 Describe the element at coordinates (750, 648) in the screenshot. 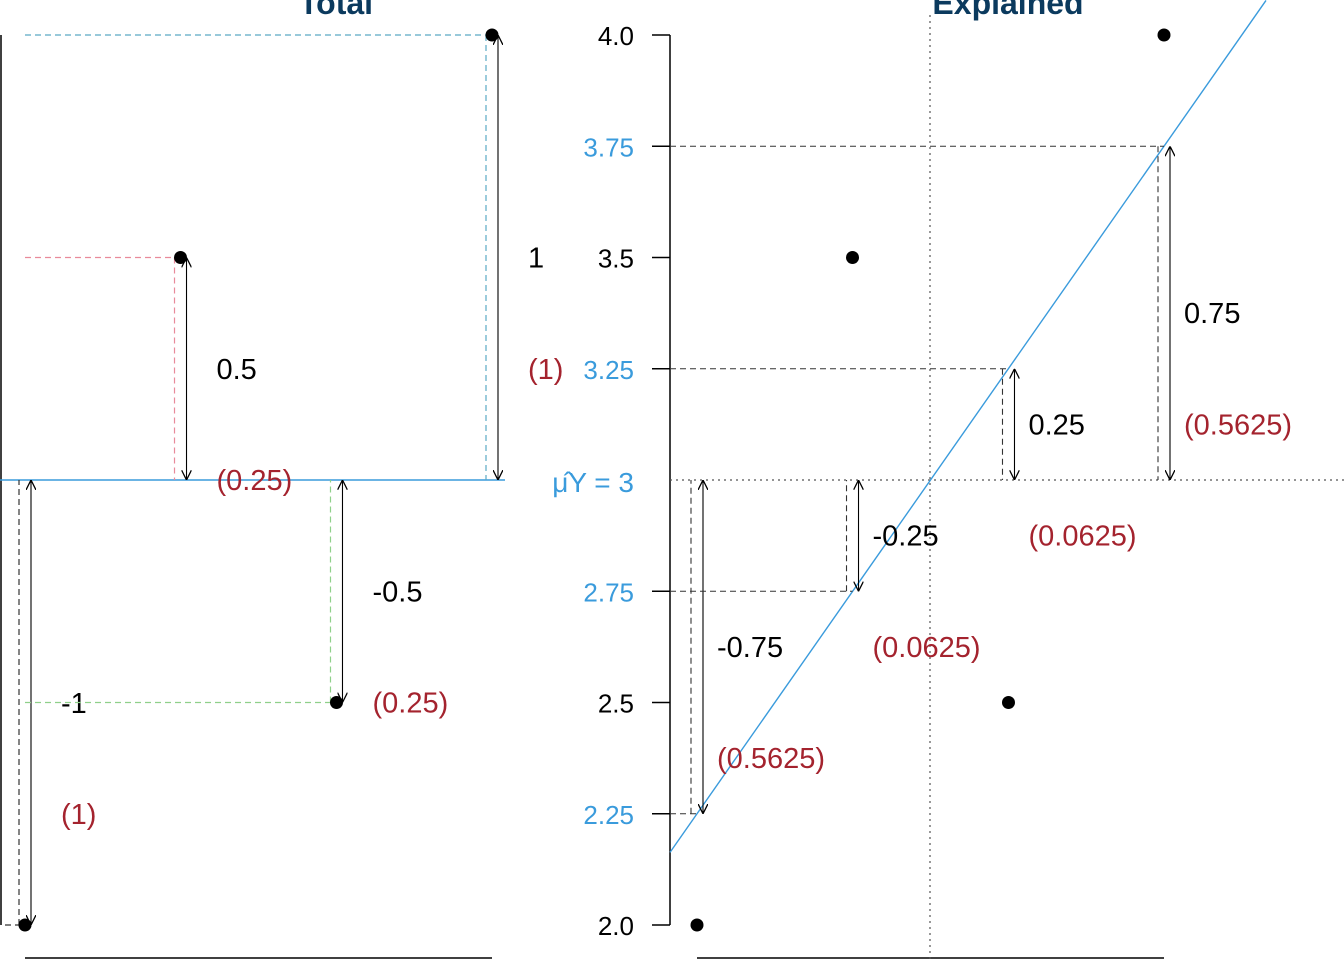

I see `explained-deviation-label: -0.75` at that location.